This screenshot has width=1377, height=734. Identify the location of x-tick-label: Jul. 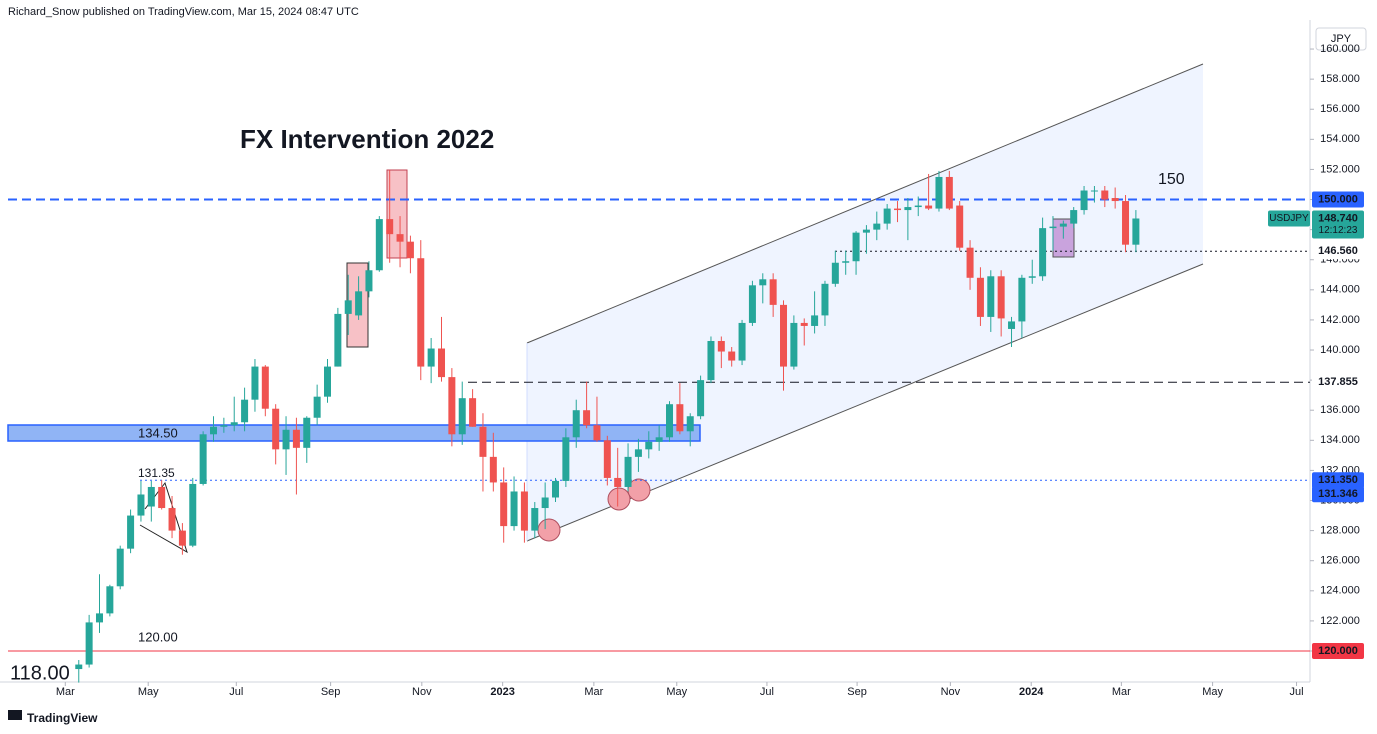
(236, 692).